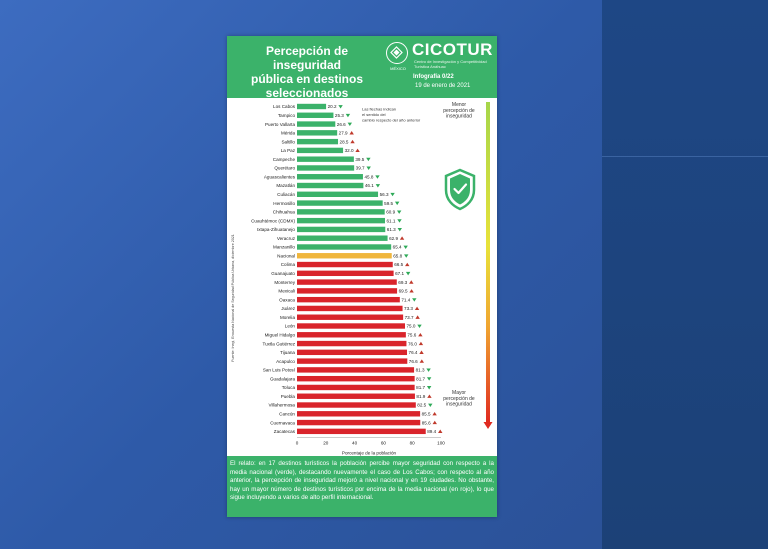  What do you see at coordinates (276, 229) in the screenshot?
I see `category-label: Ixtapa-Zihuatanejo` at bounding box center [276, 229].